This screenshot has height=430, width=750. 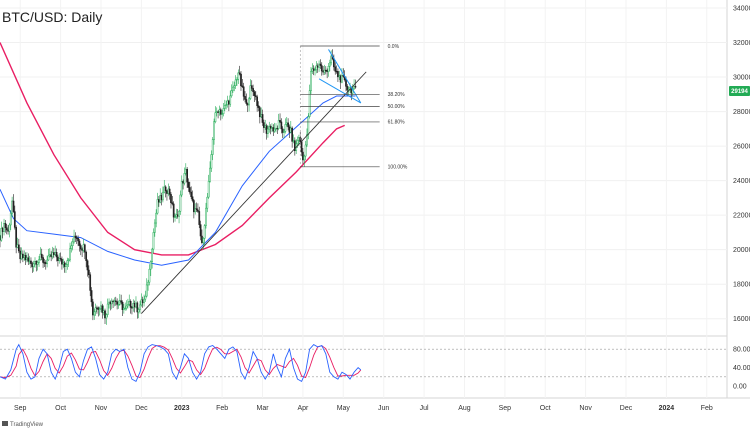 I want to click on fib-level-label: 38.20%, so click(x=397, y=95).